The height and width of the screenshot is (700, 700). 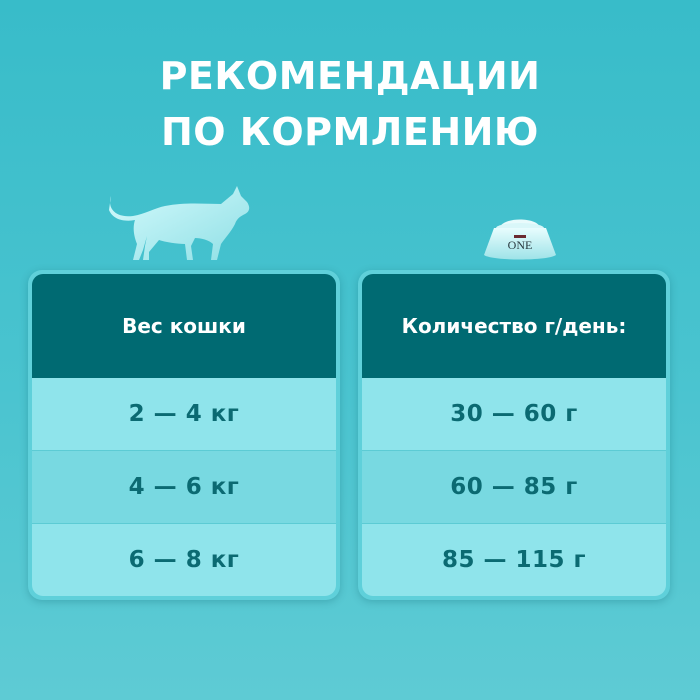 What do you see at coordinates (184, 486) in the screenshot?
I see `weight-cell: 4 — 6 кг` at bounding box center [184, 486].